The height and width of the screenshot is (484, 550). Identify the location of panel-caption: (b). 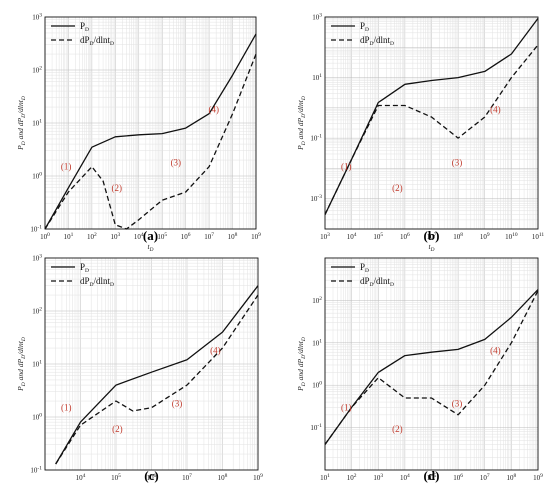
(432, 235).